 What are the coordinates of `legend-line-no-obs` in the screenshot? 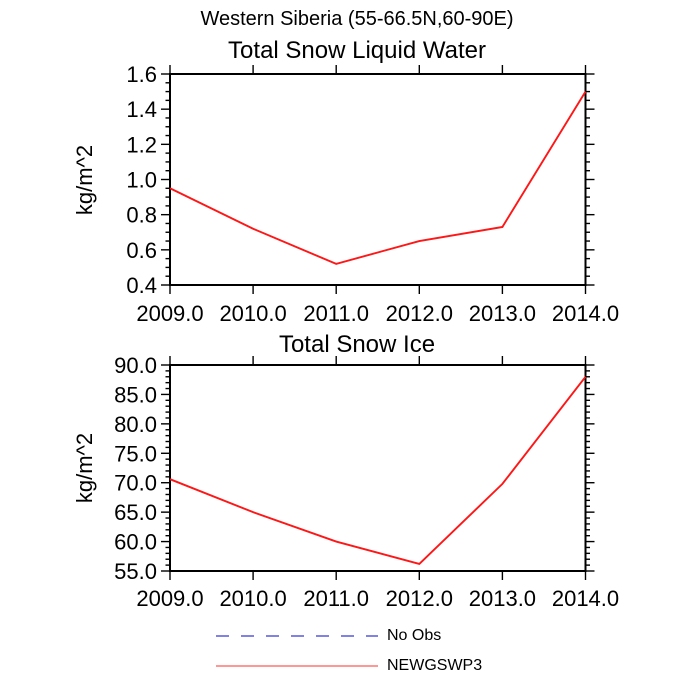 It's located at (297, 636).